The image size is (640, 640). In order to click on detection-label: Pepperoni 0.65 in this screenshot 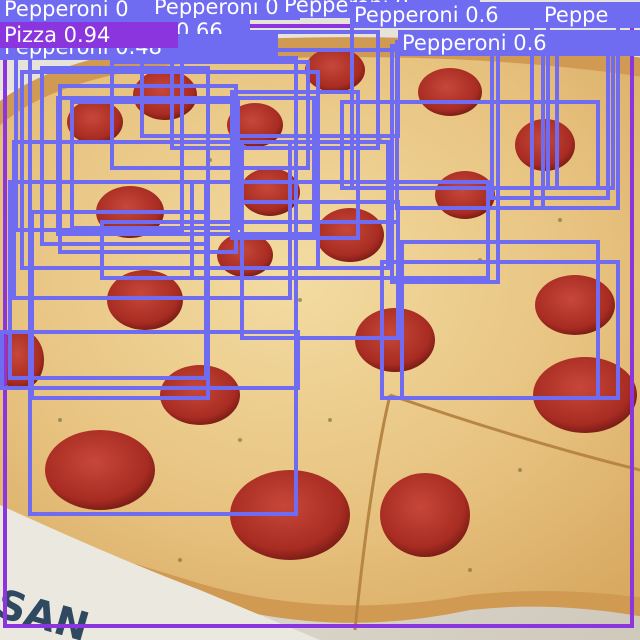, I will do `click(225, 10)`.